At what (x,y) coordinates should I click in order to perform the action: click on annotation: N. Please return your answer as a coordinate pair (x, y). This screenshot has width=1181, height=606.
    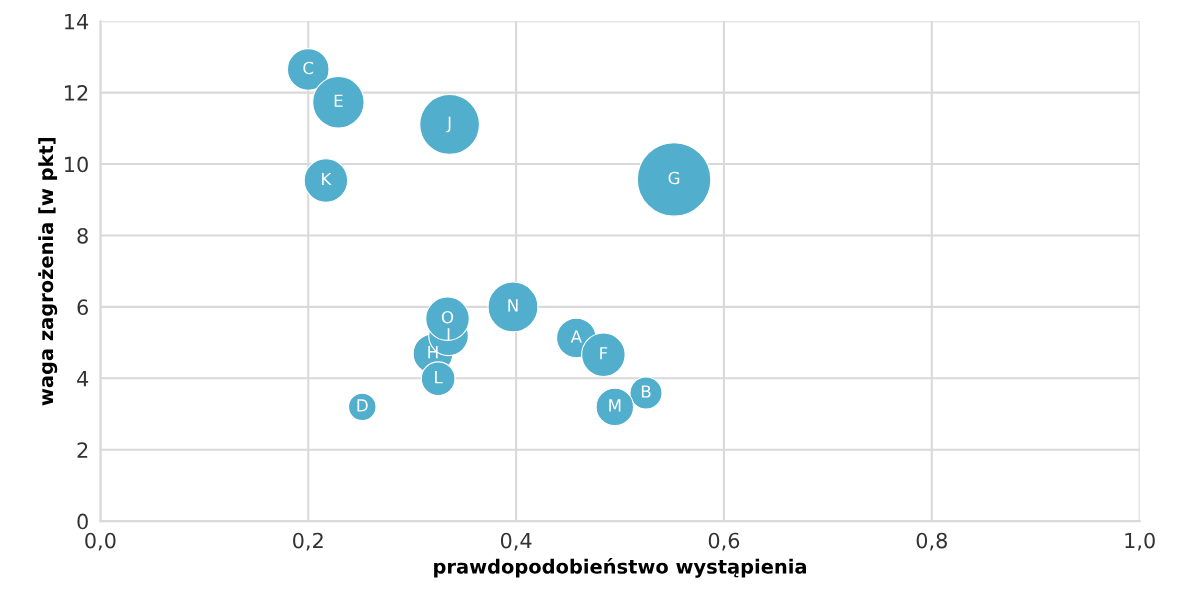
    Looking at the image, I should click on (513, 305).